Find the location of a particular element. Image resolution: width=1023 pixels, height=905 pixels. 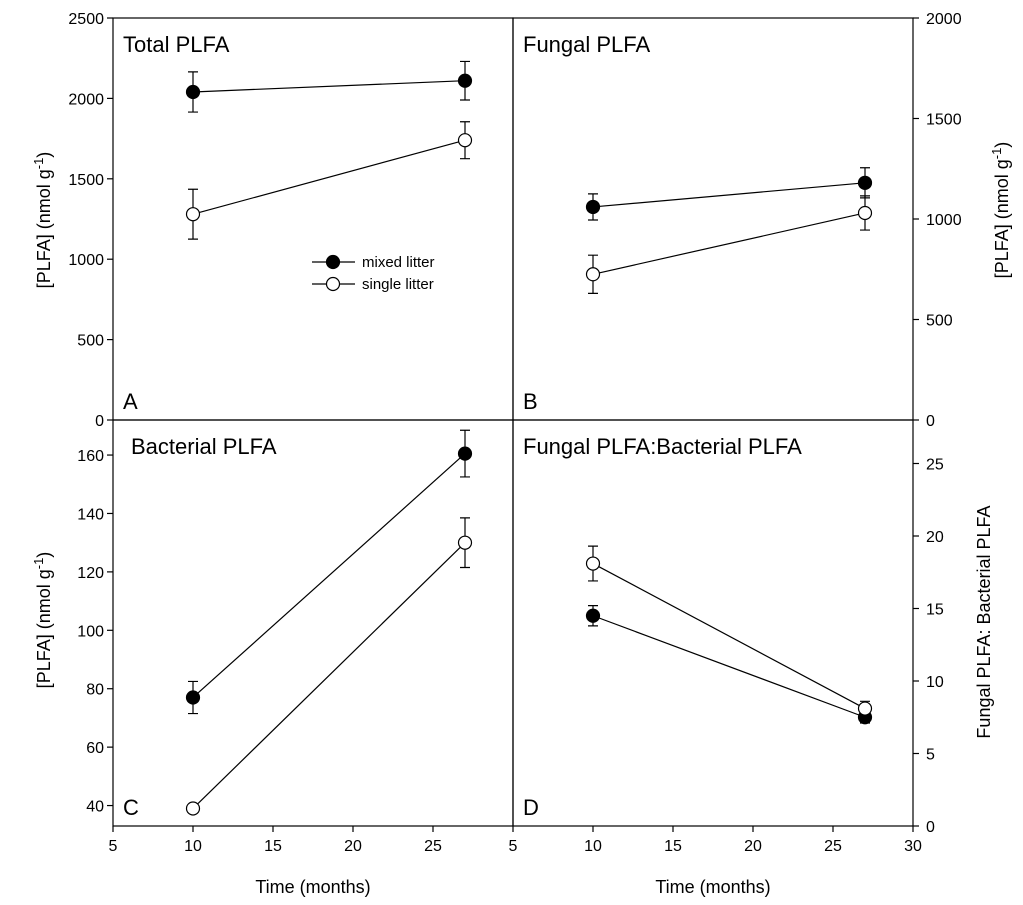

y-axis-title-top-right: [PLFA] (nmol g-1) is located at coordinates (1000, 210).